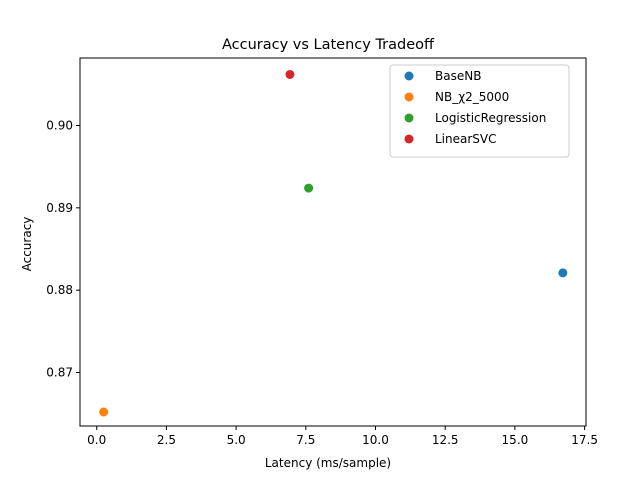 The height and width of the screenshot is (480, 640). I want to click on x-tick-label: 7.5, so click(305, 440).